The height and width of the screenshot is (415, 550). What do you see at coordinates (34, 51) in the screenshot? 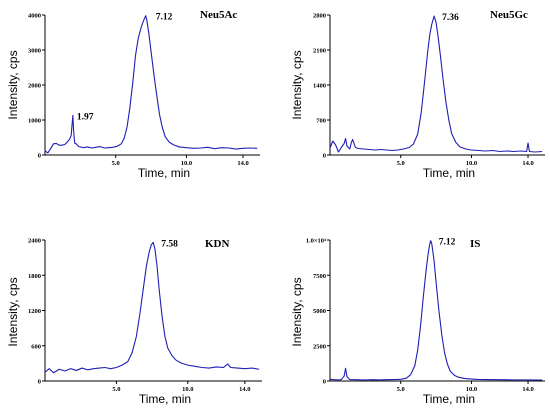
I see `y-tick-label: 3000` at bounding box center [34, 51].